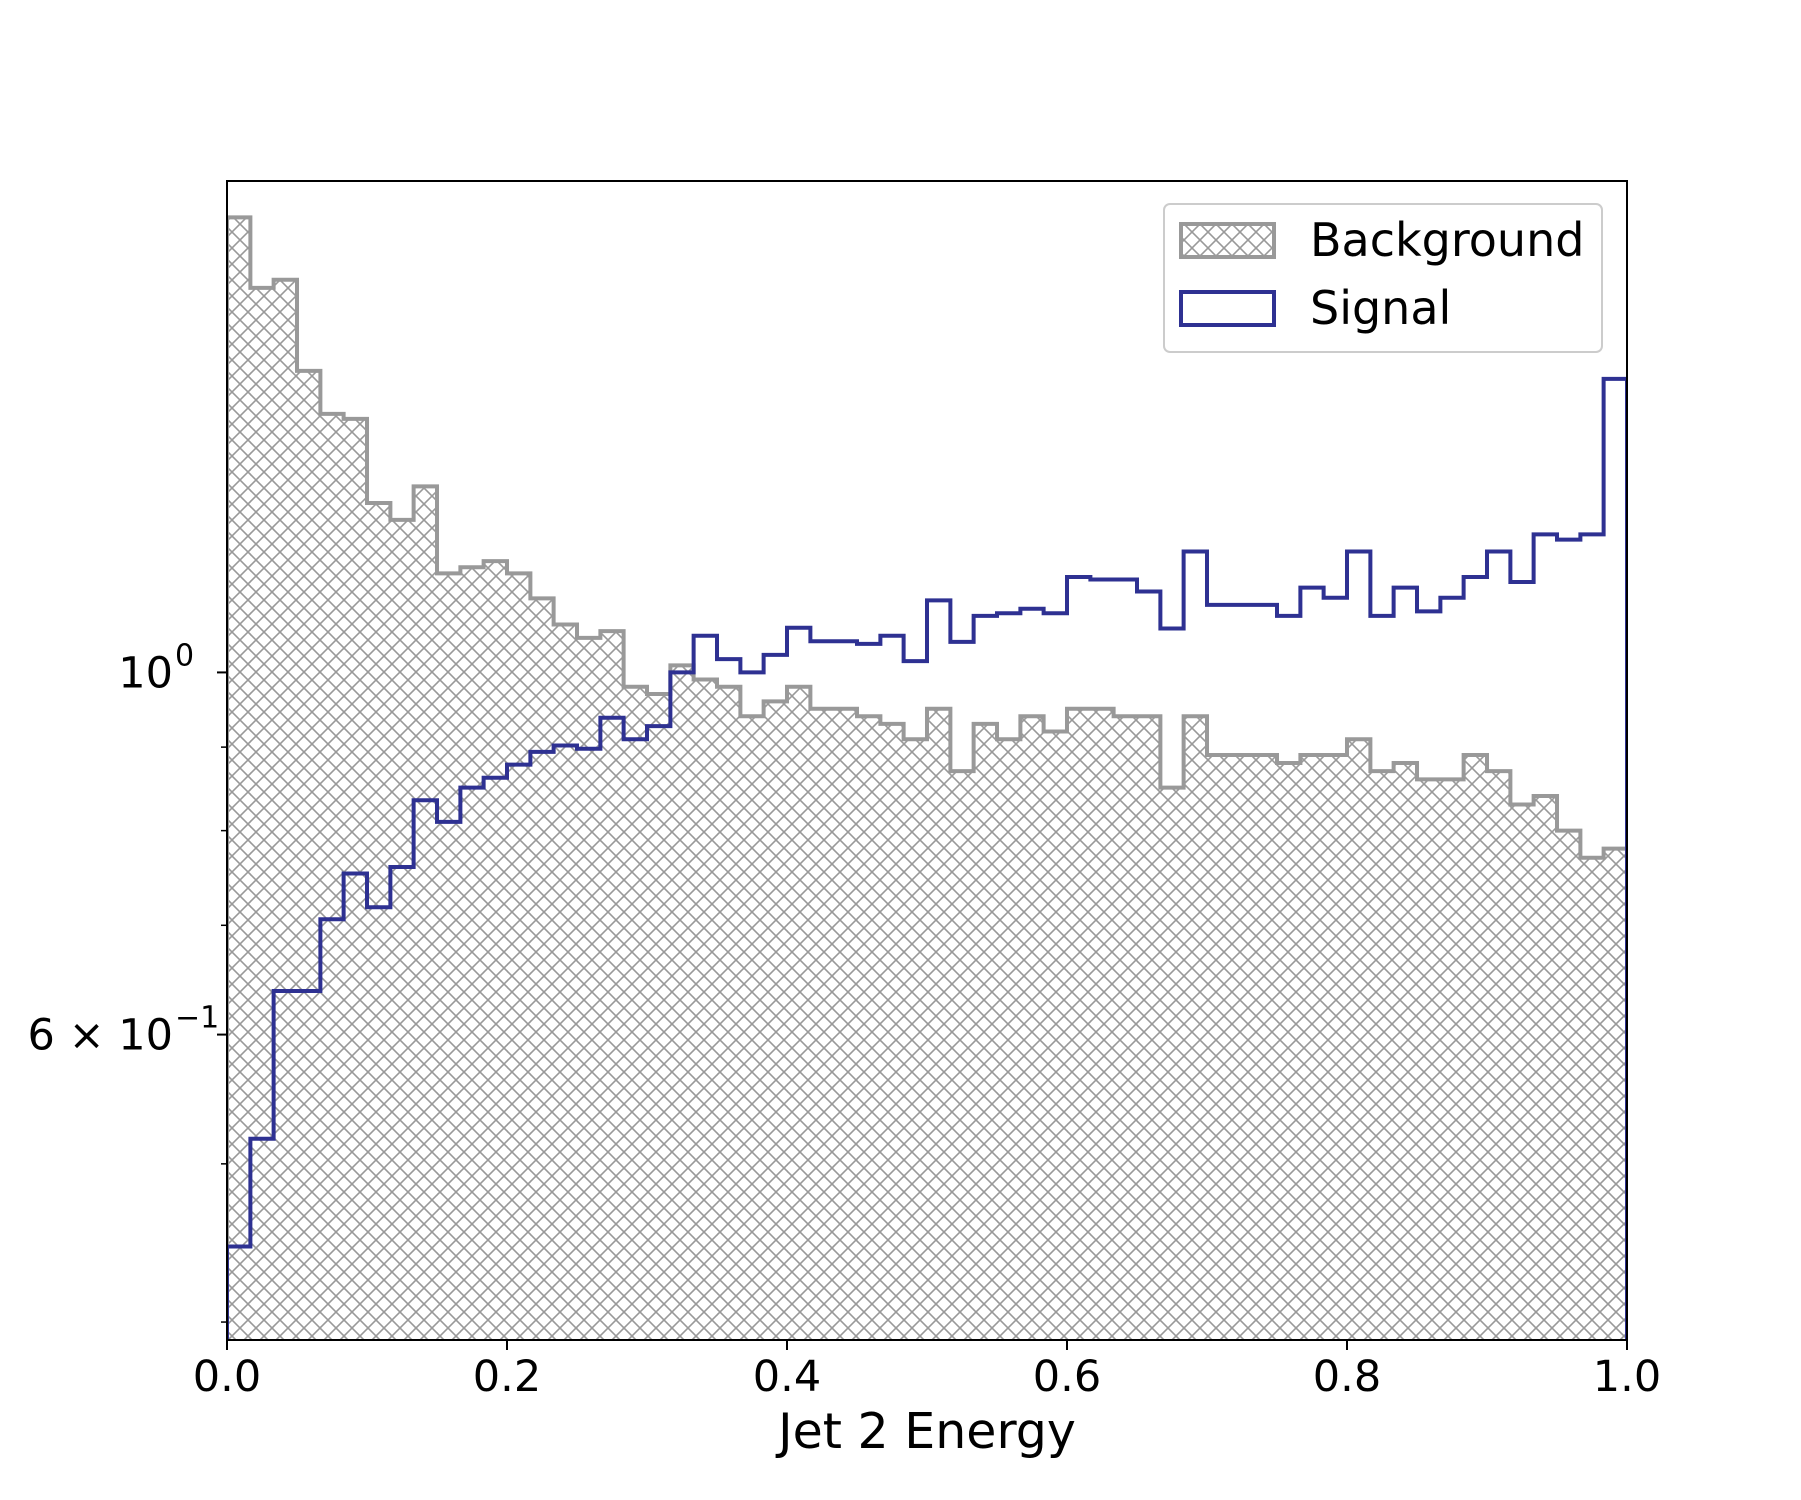 This screenshot has height=1500, width=1801. What do you see at coordinates (507, 1377) in the screenshot?
I see `x-tick-label: 0.2` at bounding box center [507, 1377].